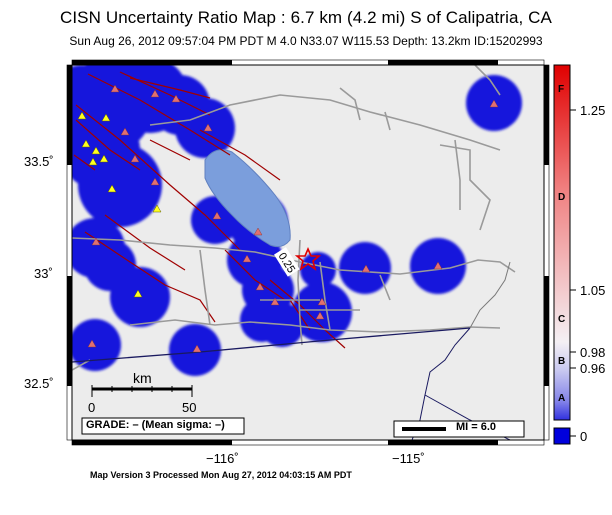 The height and width of the screenshot is (515, 612). I want to click on lat-label-33-5: 33.5˚, so click(39, 161).